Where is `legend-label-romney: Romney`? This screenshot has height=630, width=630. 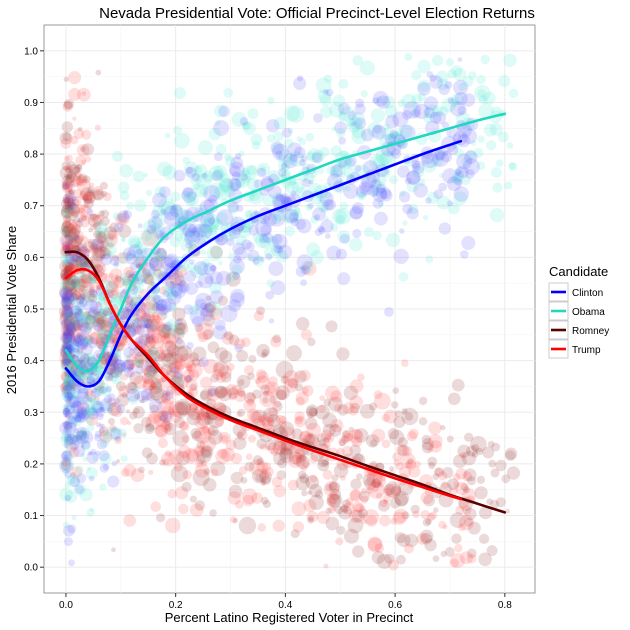 legend-label-romney: Romney is located at coordinates (590, 331).